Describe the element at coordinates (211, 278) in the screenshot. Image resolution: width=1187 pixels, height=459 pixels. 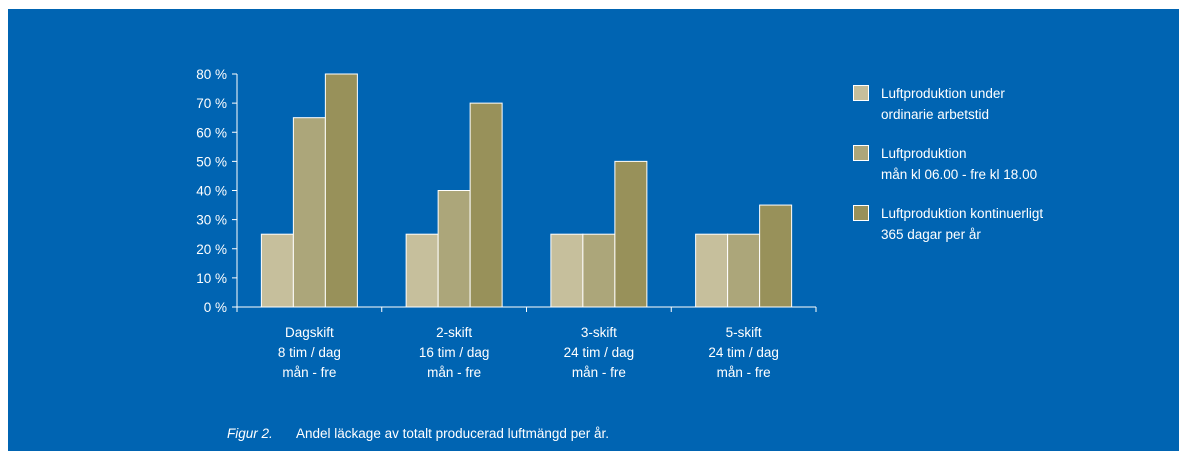
I see `y-tick-label: 10 %` at that location.